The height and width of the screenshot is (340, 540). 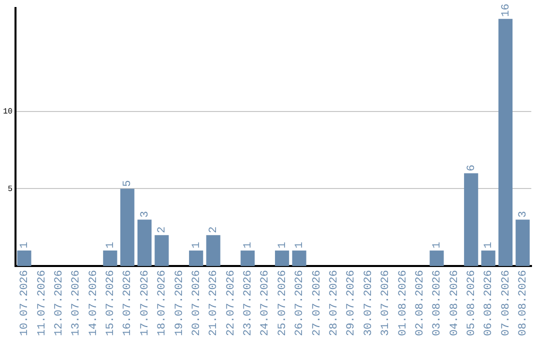 What do you see at coordinates (111, 303) in the screenshot?
I see `x-tick-label: 15.07.2026` at bounding box center [111, 303].